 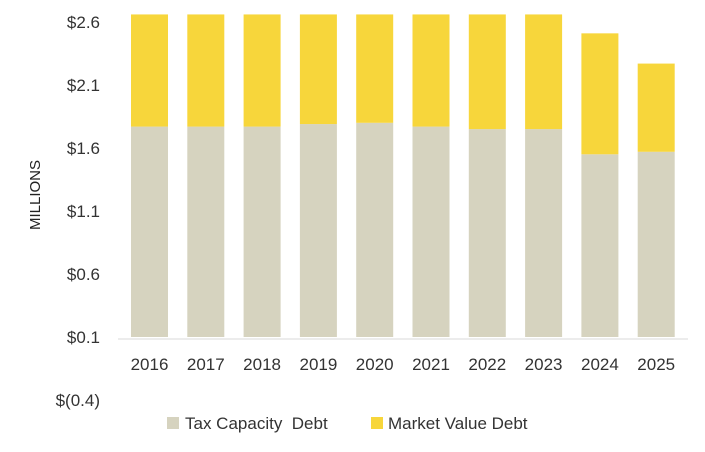 I want to click on bar-tax-capacity-2020, so click(x=375, y=229).